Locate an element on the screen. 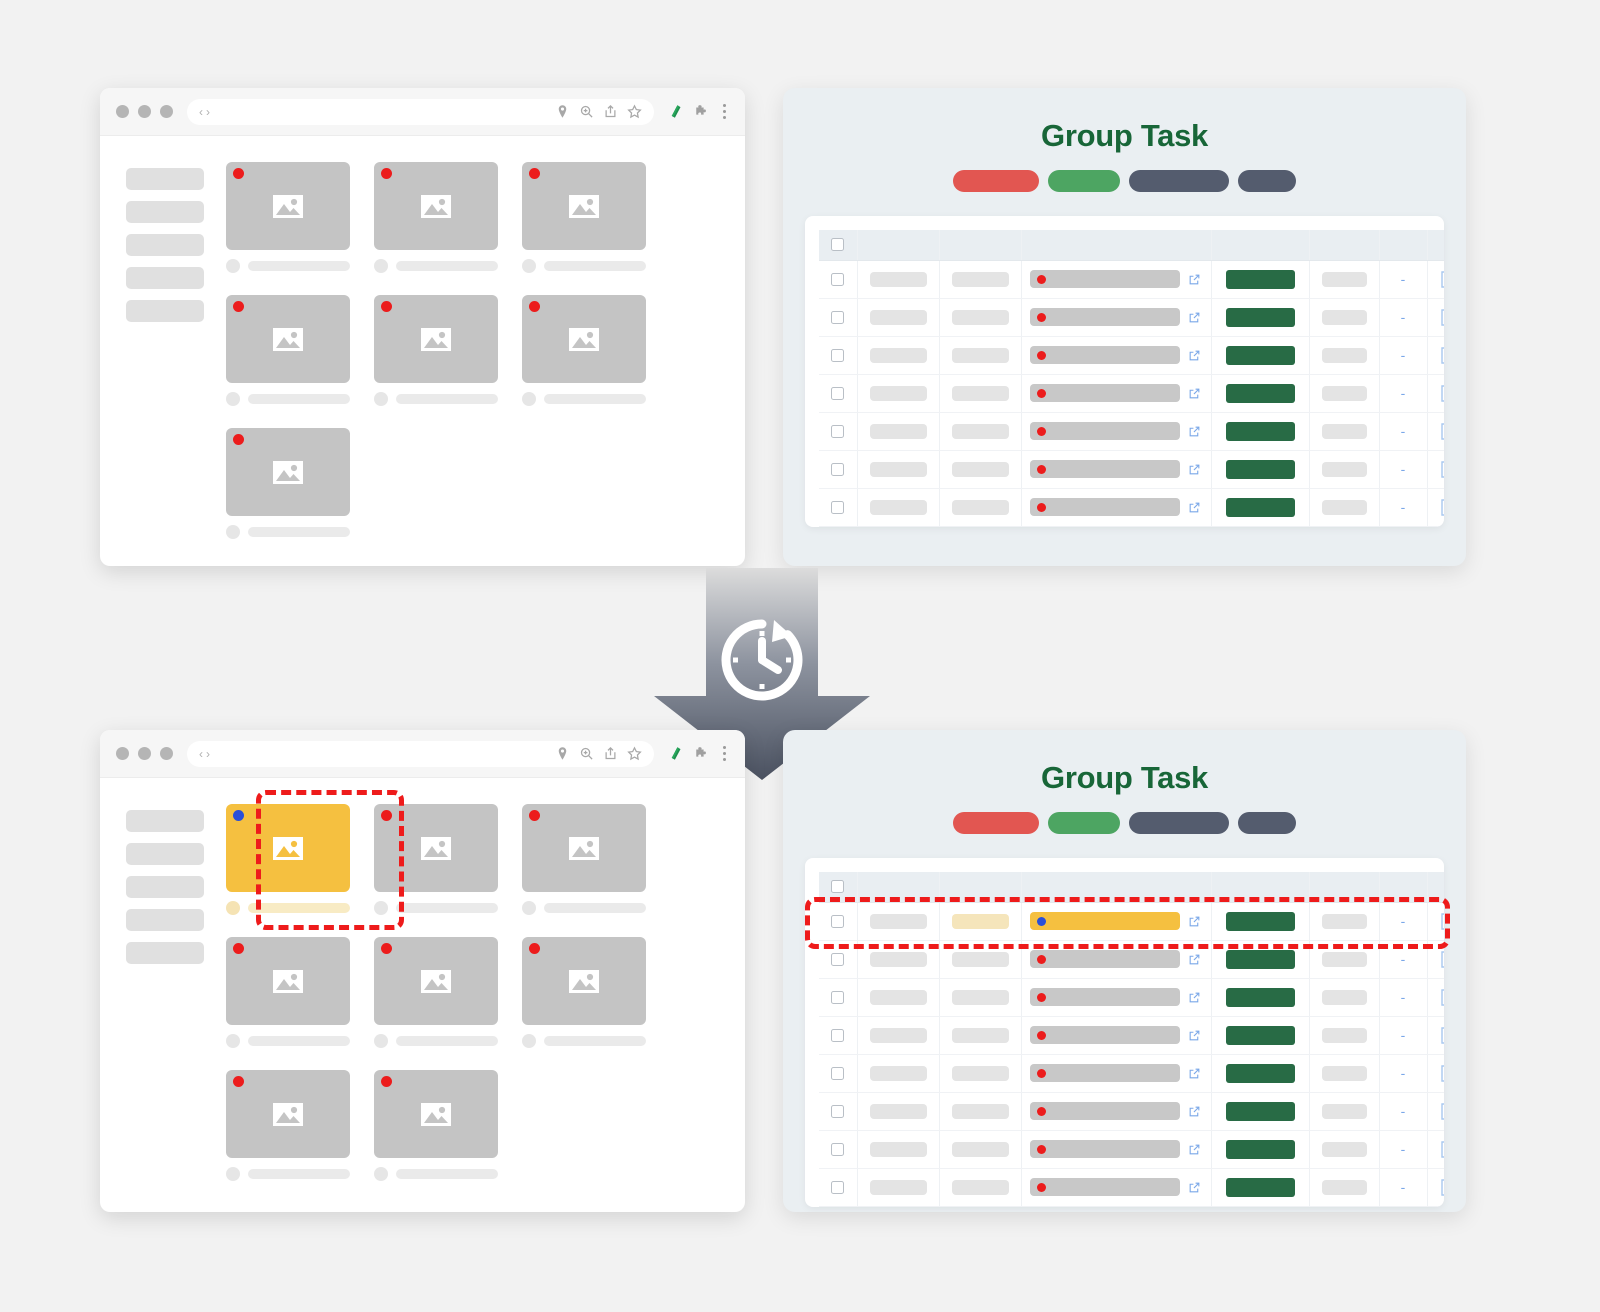  green-pen-icon is located at coordinates (675, 753).